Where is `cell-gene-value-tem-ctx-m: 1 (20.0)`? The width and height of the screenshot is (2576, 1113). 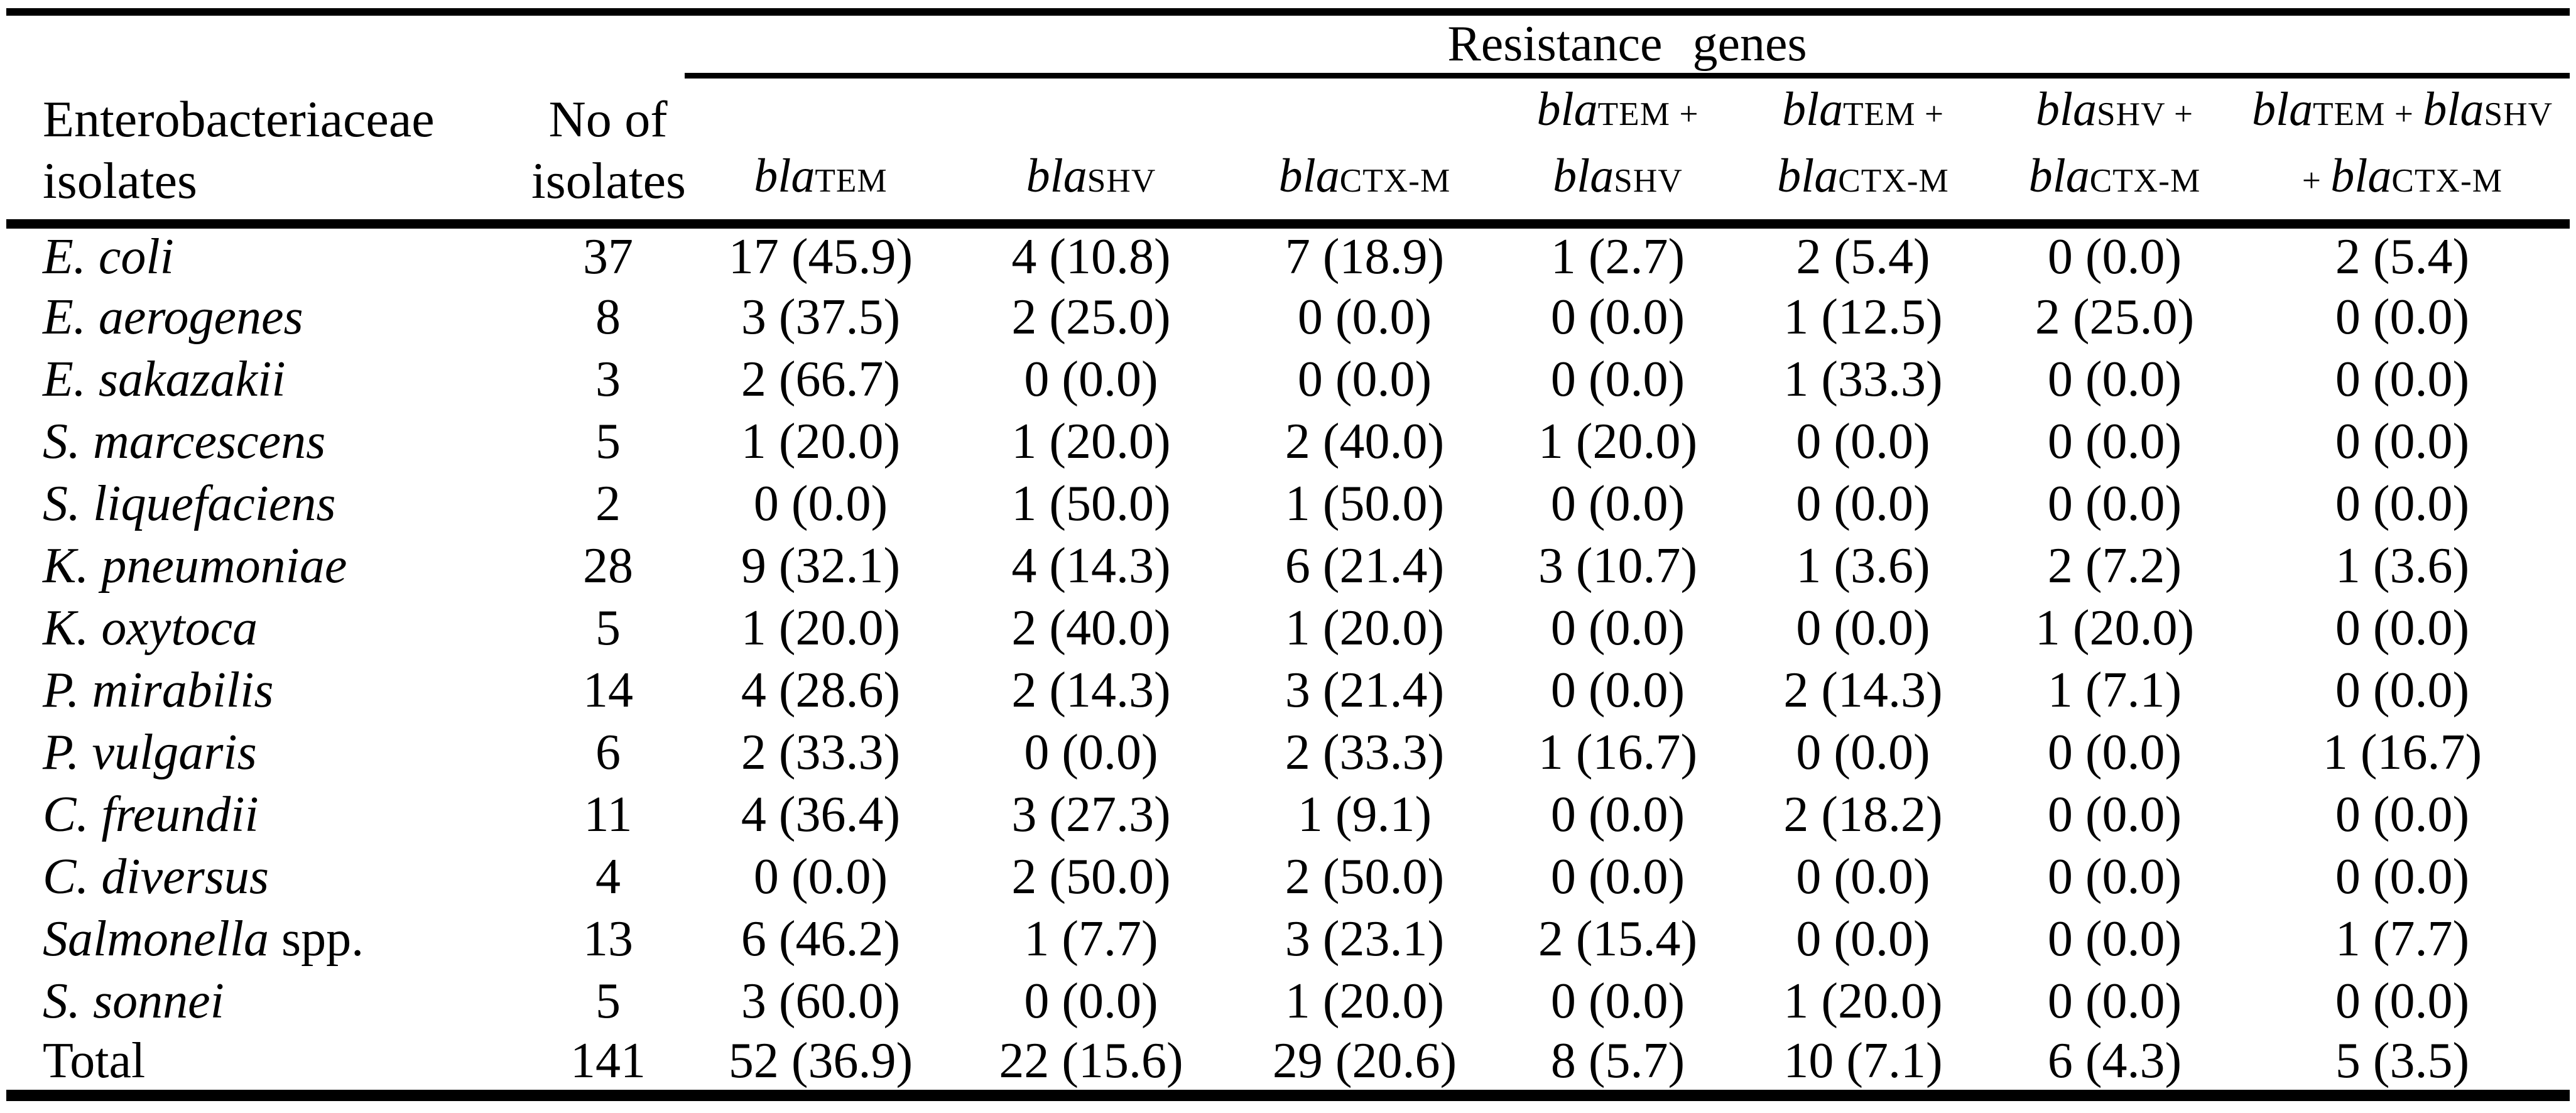
cell-gene-value-tem-ctx-m: 1 (20.0) is located at coordinates (1863, 1001).